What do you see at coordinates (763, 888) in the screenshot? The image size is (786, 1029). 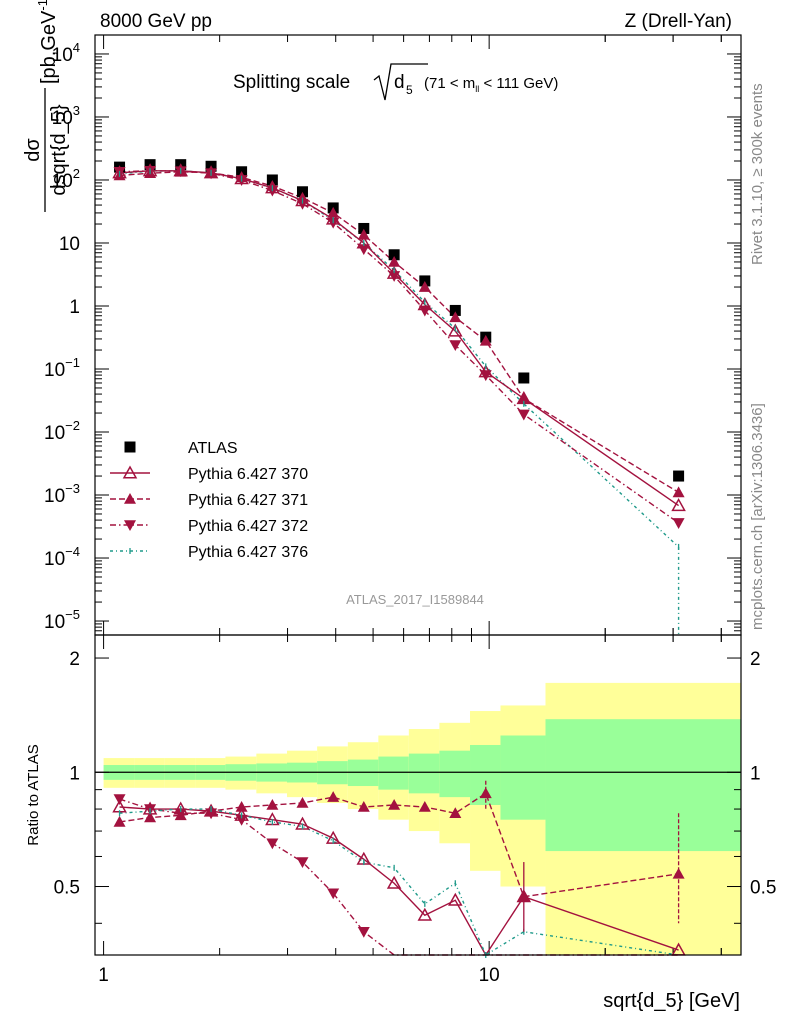 I see `ratio-y-tick-label-right: 0.5` at bounding box center [763, 888].